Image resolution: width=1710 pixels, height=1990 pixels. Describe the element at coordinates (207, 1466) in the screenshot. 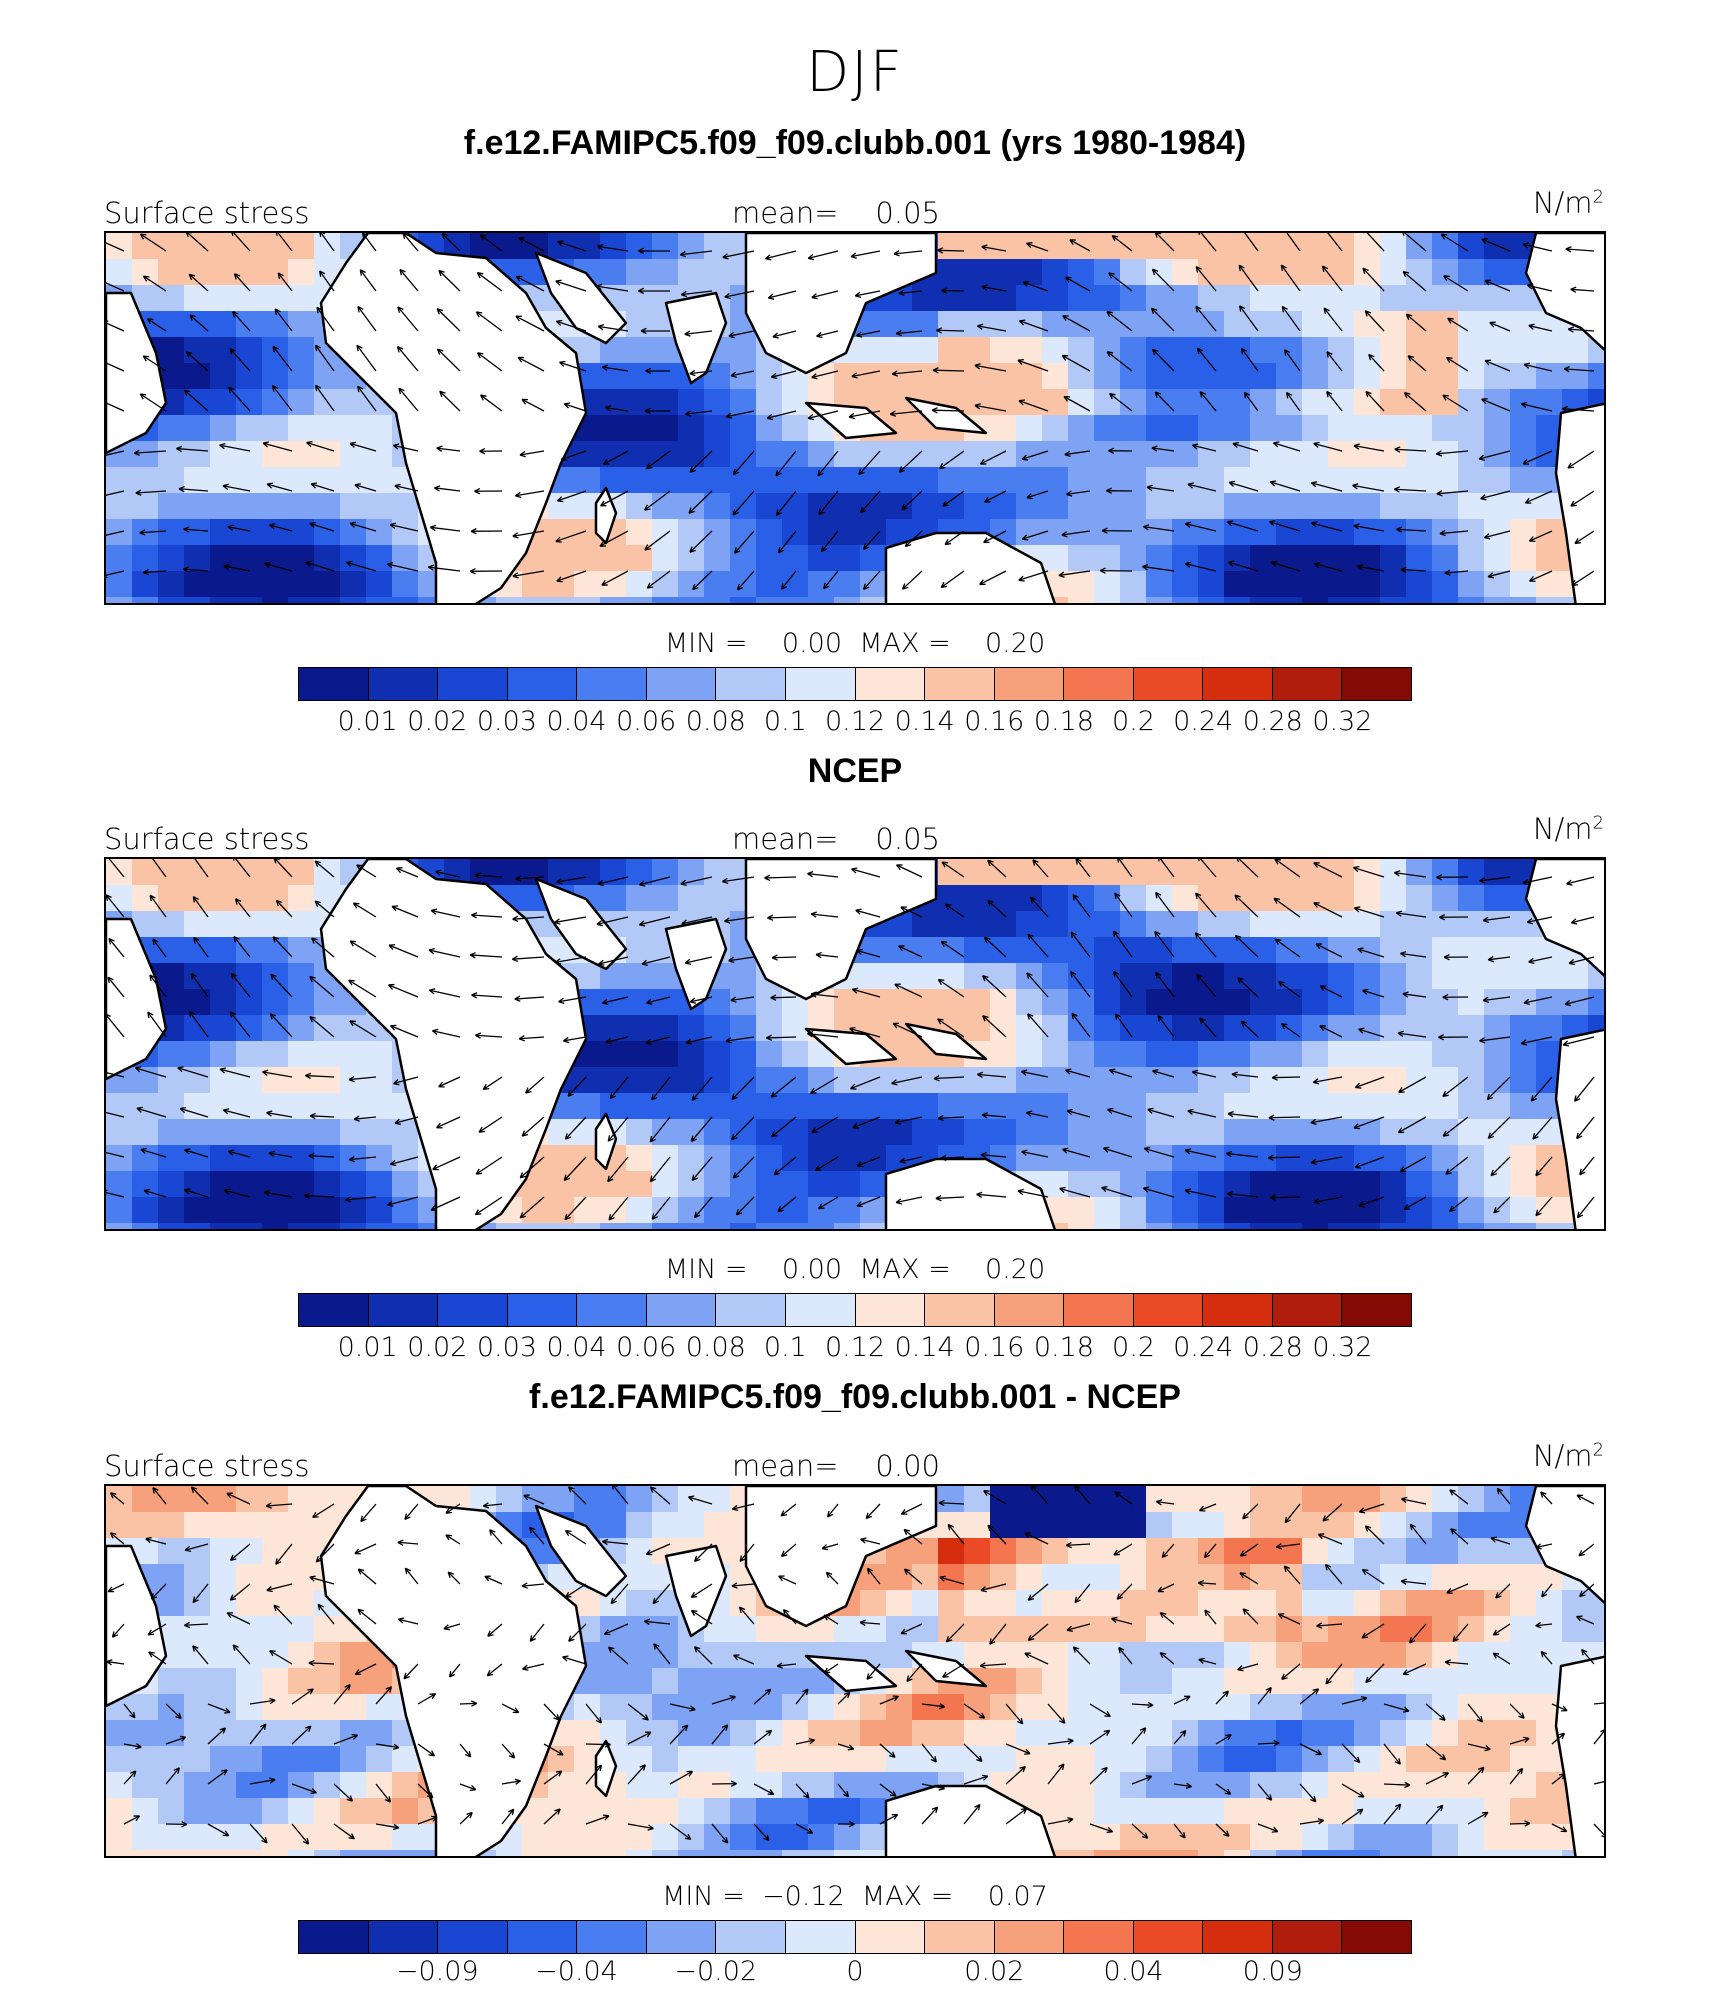

I see `panel-3-variable-label: Surface stress` at that location.